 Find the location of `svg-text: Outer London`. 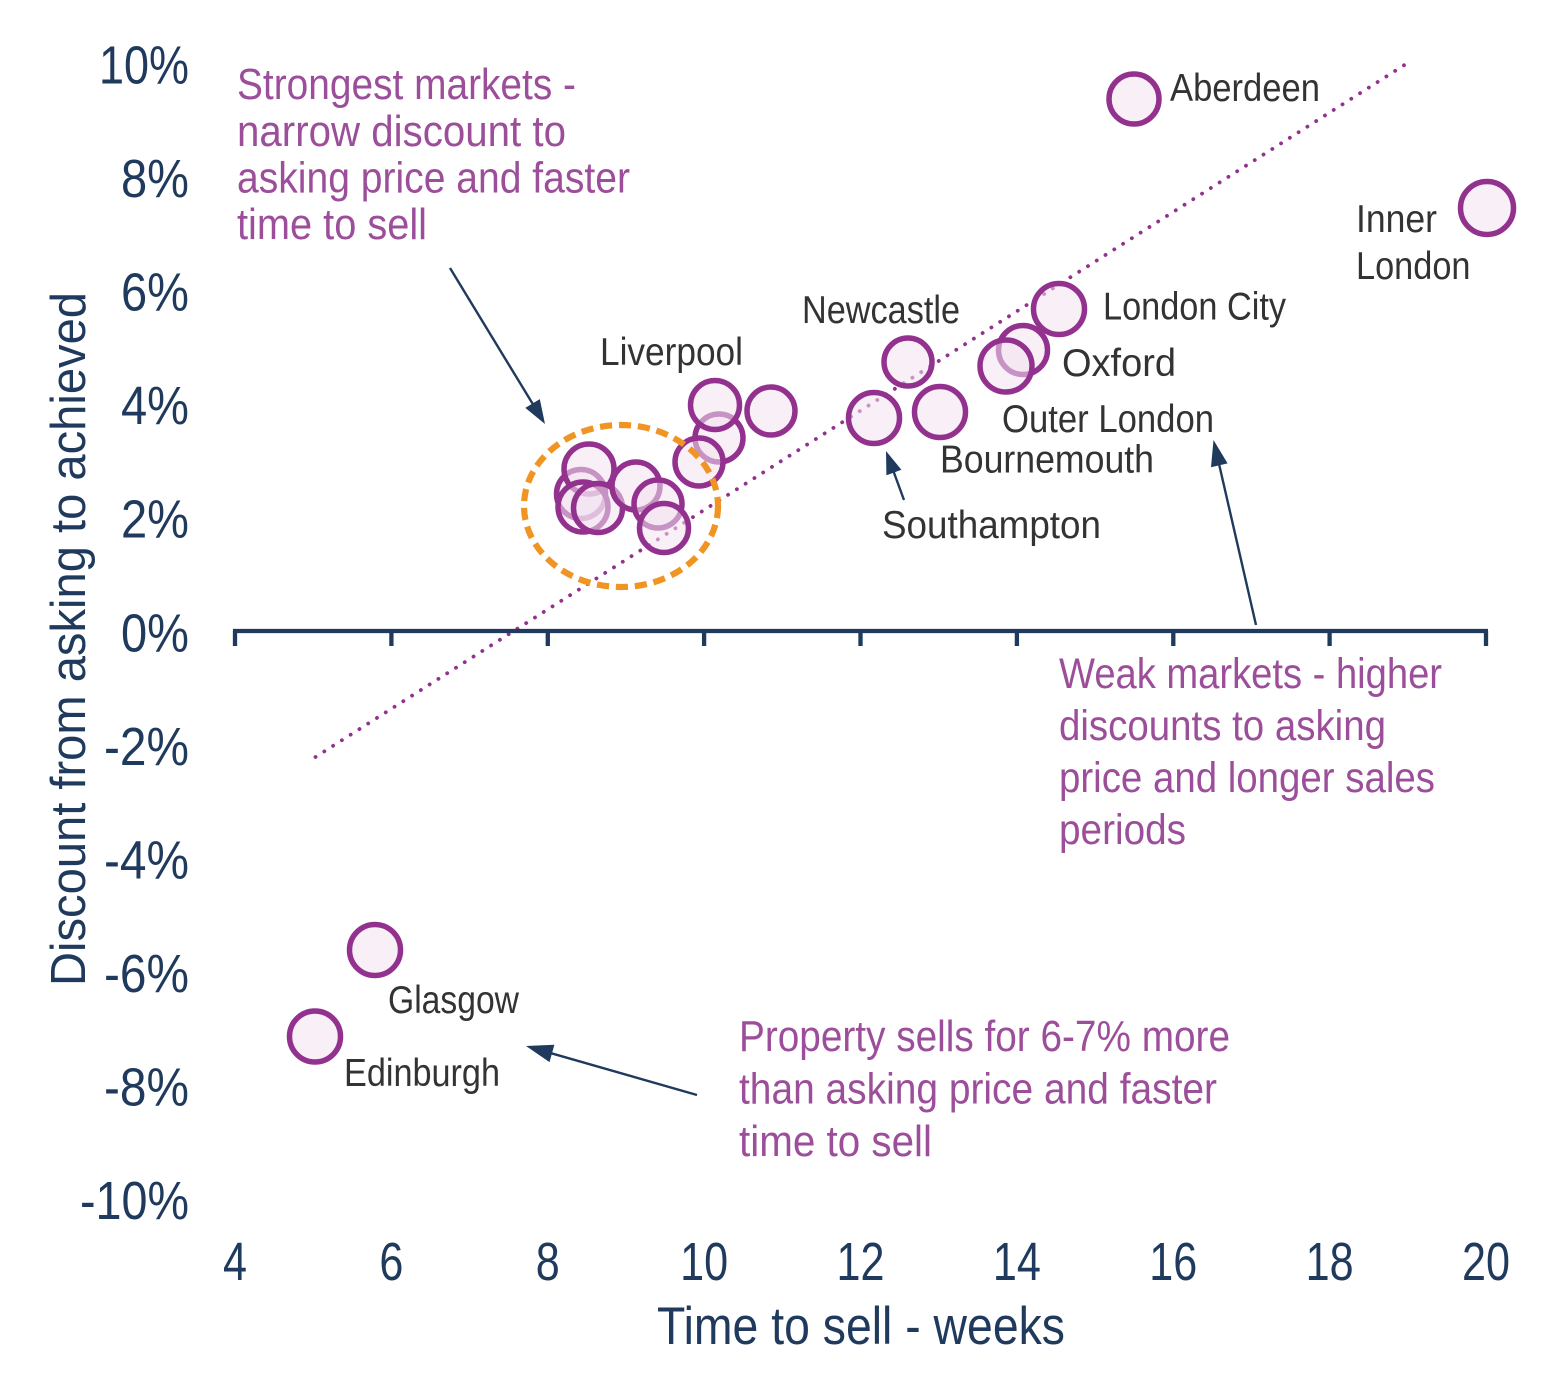

svg-text: Outer London is located at coordinates (1108, 419).